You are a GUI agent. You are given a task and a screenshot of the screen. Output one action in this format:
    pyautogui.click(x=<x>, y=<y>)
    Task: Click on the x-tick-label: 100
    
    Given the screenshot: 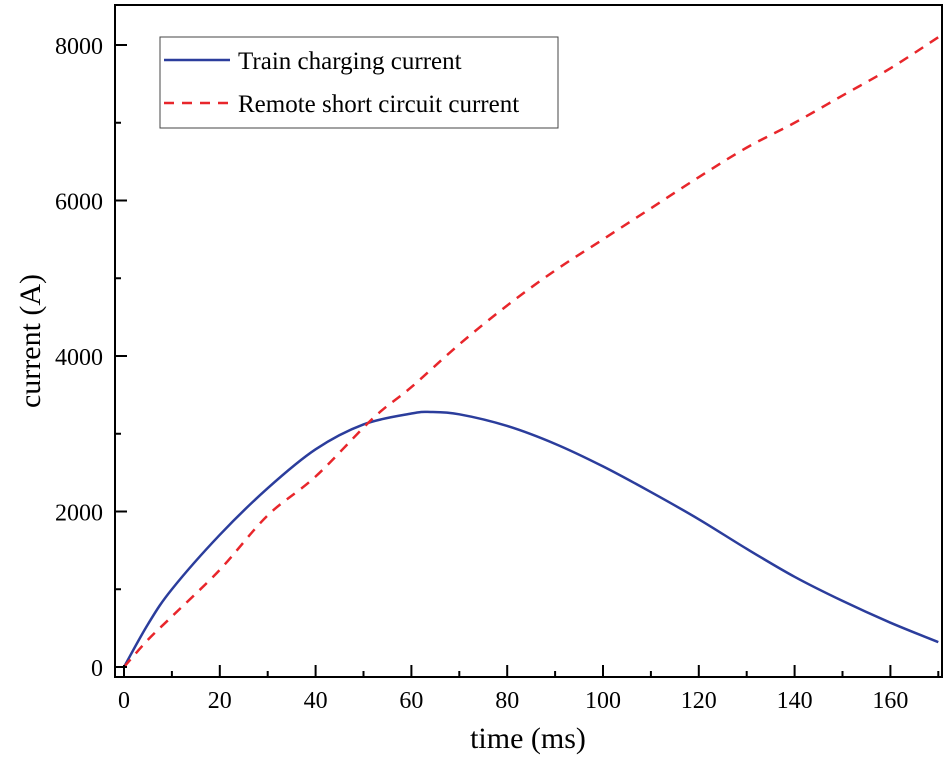 What is the action you would take?
    pyautogui.click(x=603, y=701)
    